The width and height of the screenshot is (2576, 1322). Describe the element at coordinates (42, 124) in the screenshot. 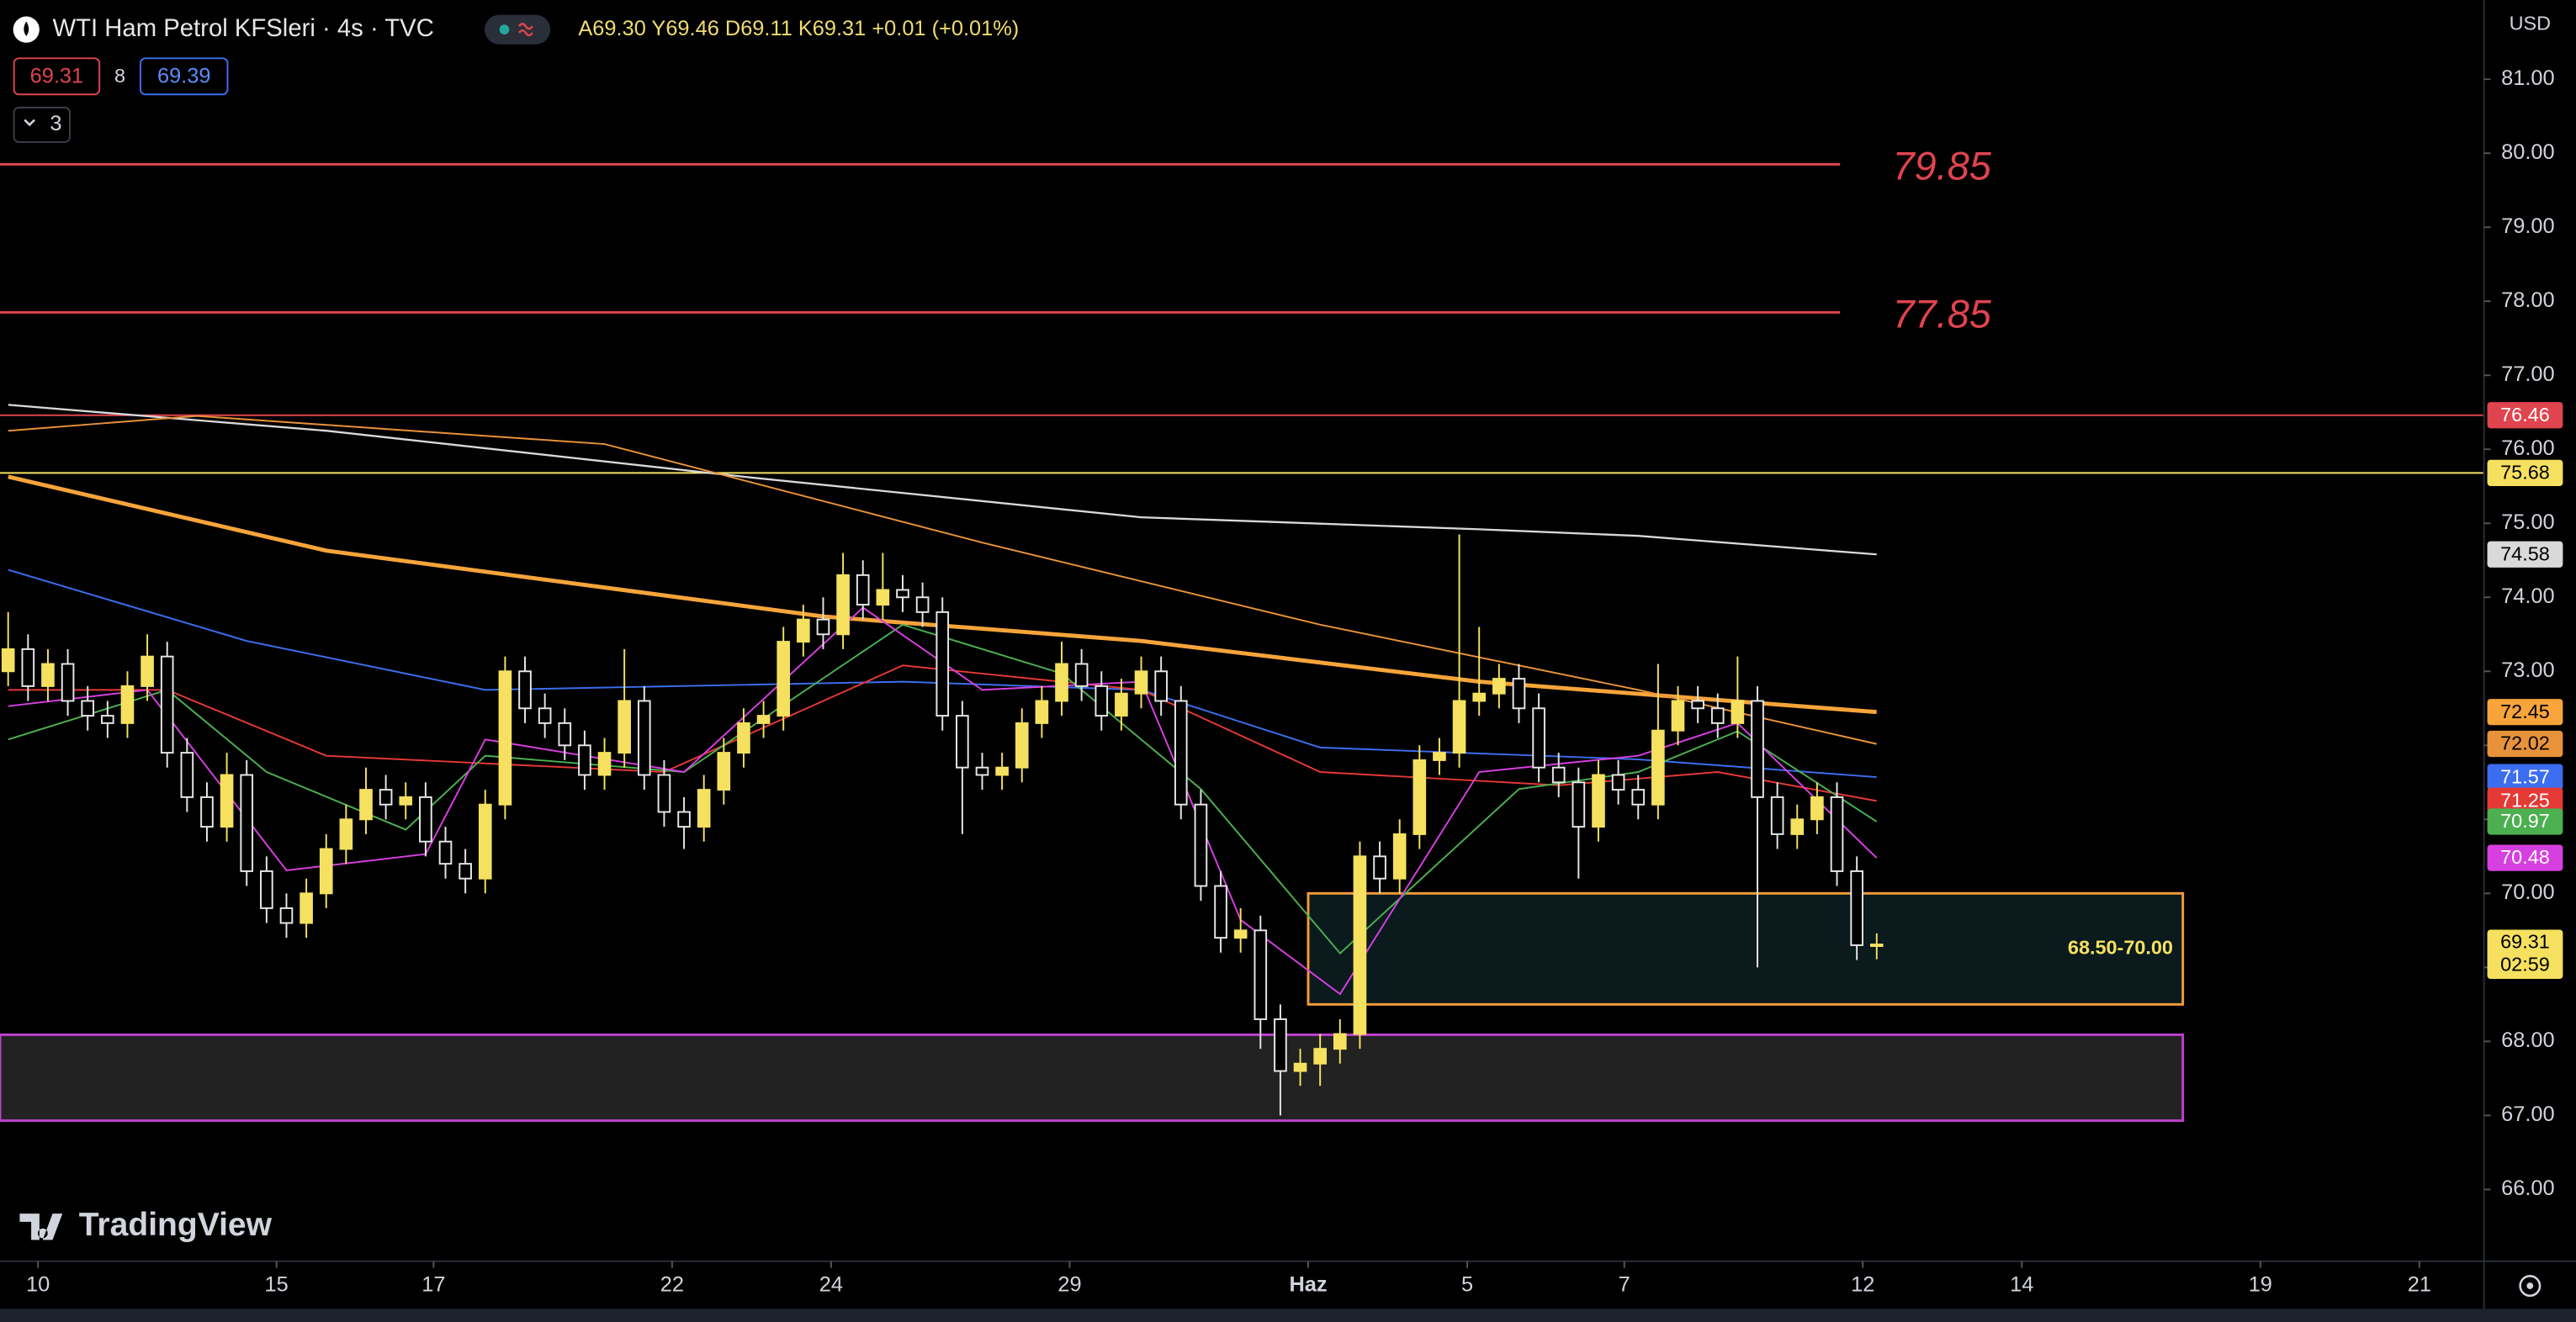

I see `indicators-toggle` at that location.